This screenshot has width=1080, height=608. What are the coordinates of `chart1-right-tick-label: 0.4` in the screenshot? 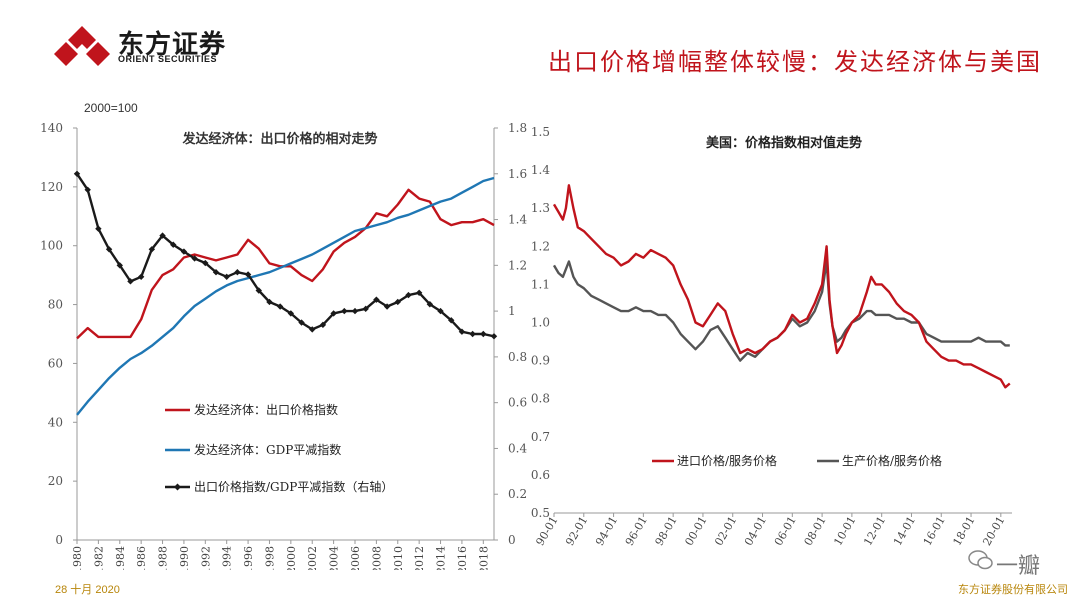 It's located at (517, 448).